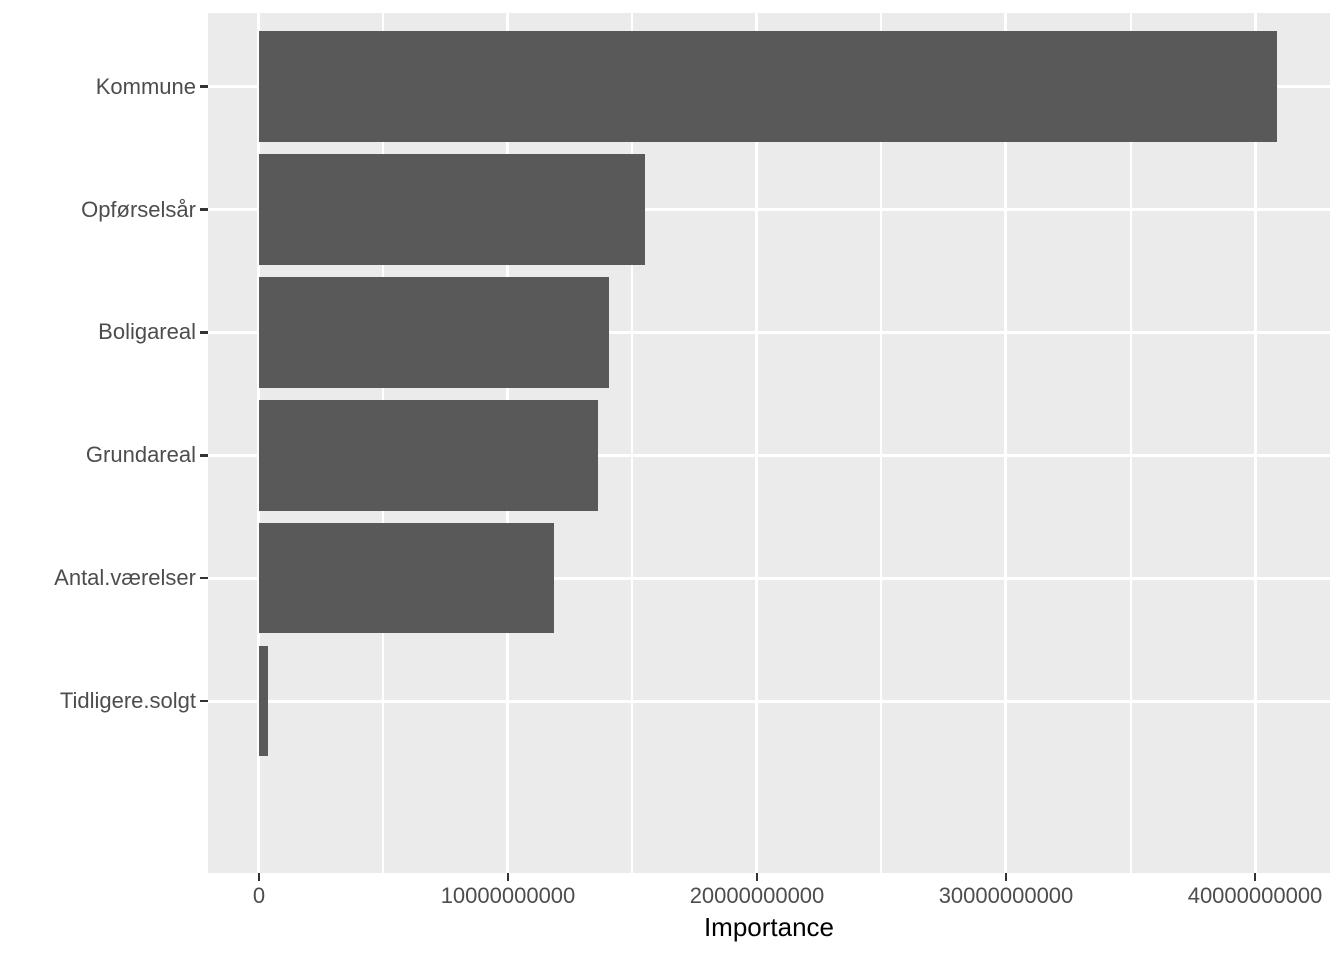 The width and height of the screenshot is (1344, 960). Describe the element at coordinates (1006, 895) in the screenshot. I see `x-tick-label: 30000000000` at that location.